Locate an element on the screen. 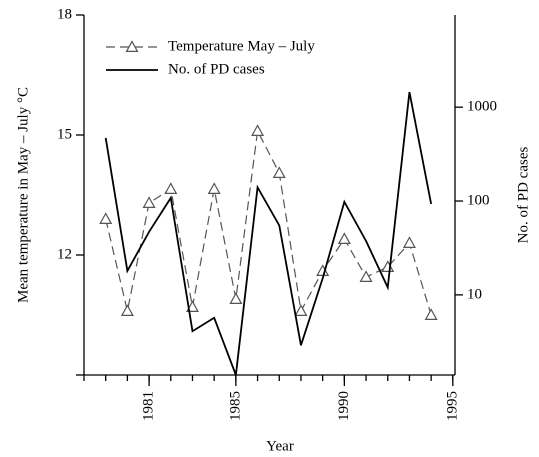 This screenshot has width=539, height=457. x-tick-label: 1981 is located at coordinates (149, 406).